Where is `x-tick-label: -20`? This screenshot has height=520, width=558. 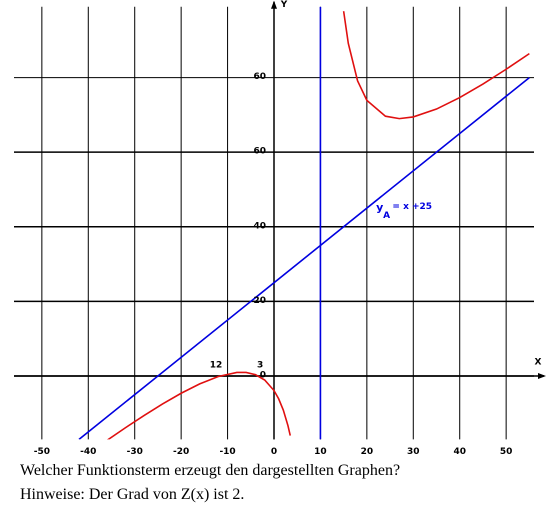
x-tick-label: -20 is located at coordinates (181, 452).